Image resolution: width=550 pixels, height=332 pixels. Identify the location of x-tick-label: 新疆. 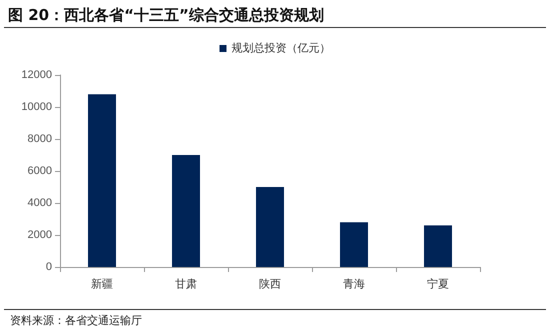
(102, 284).